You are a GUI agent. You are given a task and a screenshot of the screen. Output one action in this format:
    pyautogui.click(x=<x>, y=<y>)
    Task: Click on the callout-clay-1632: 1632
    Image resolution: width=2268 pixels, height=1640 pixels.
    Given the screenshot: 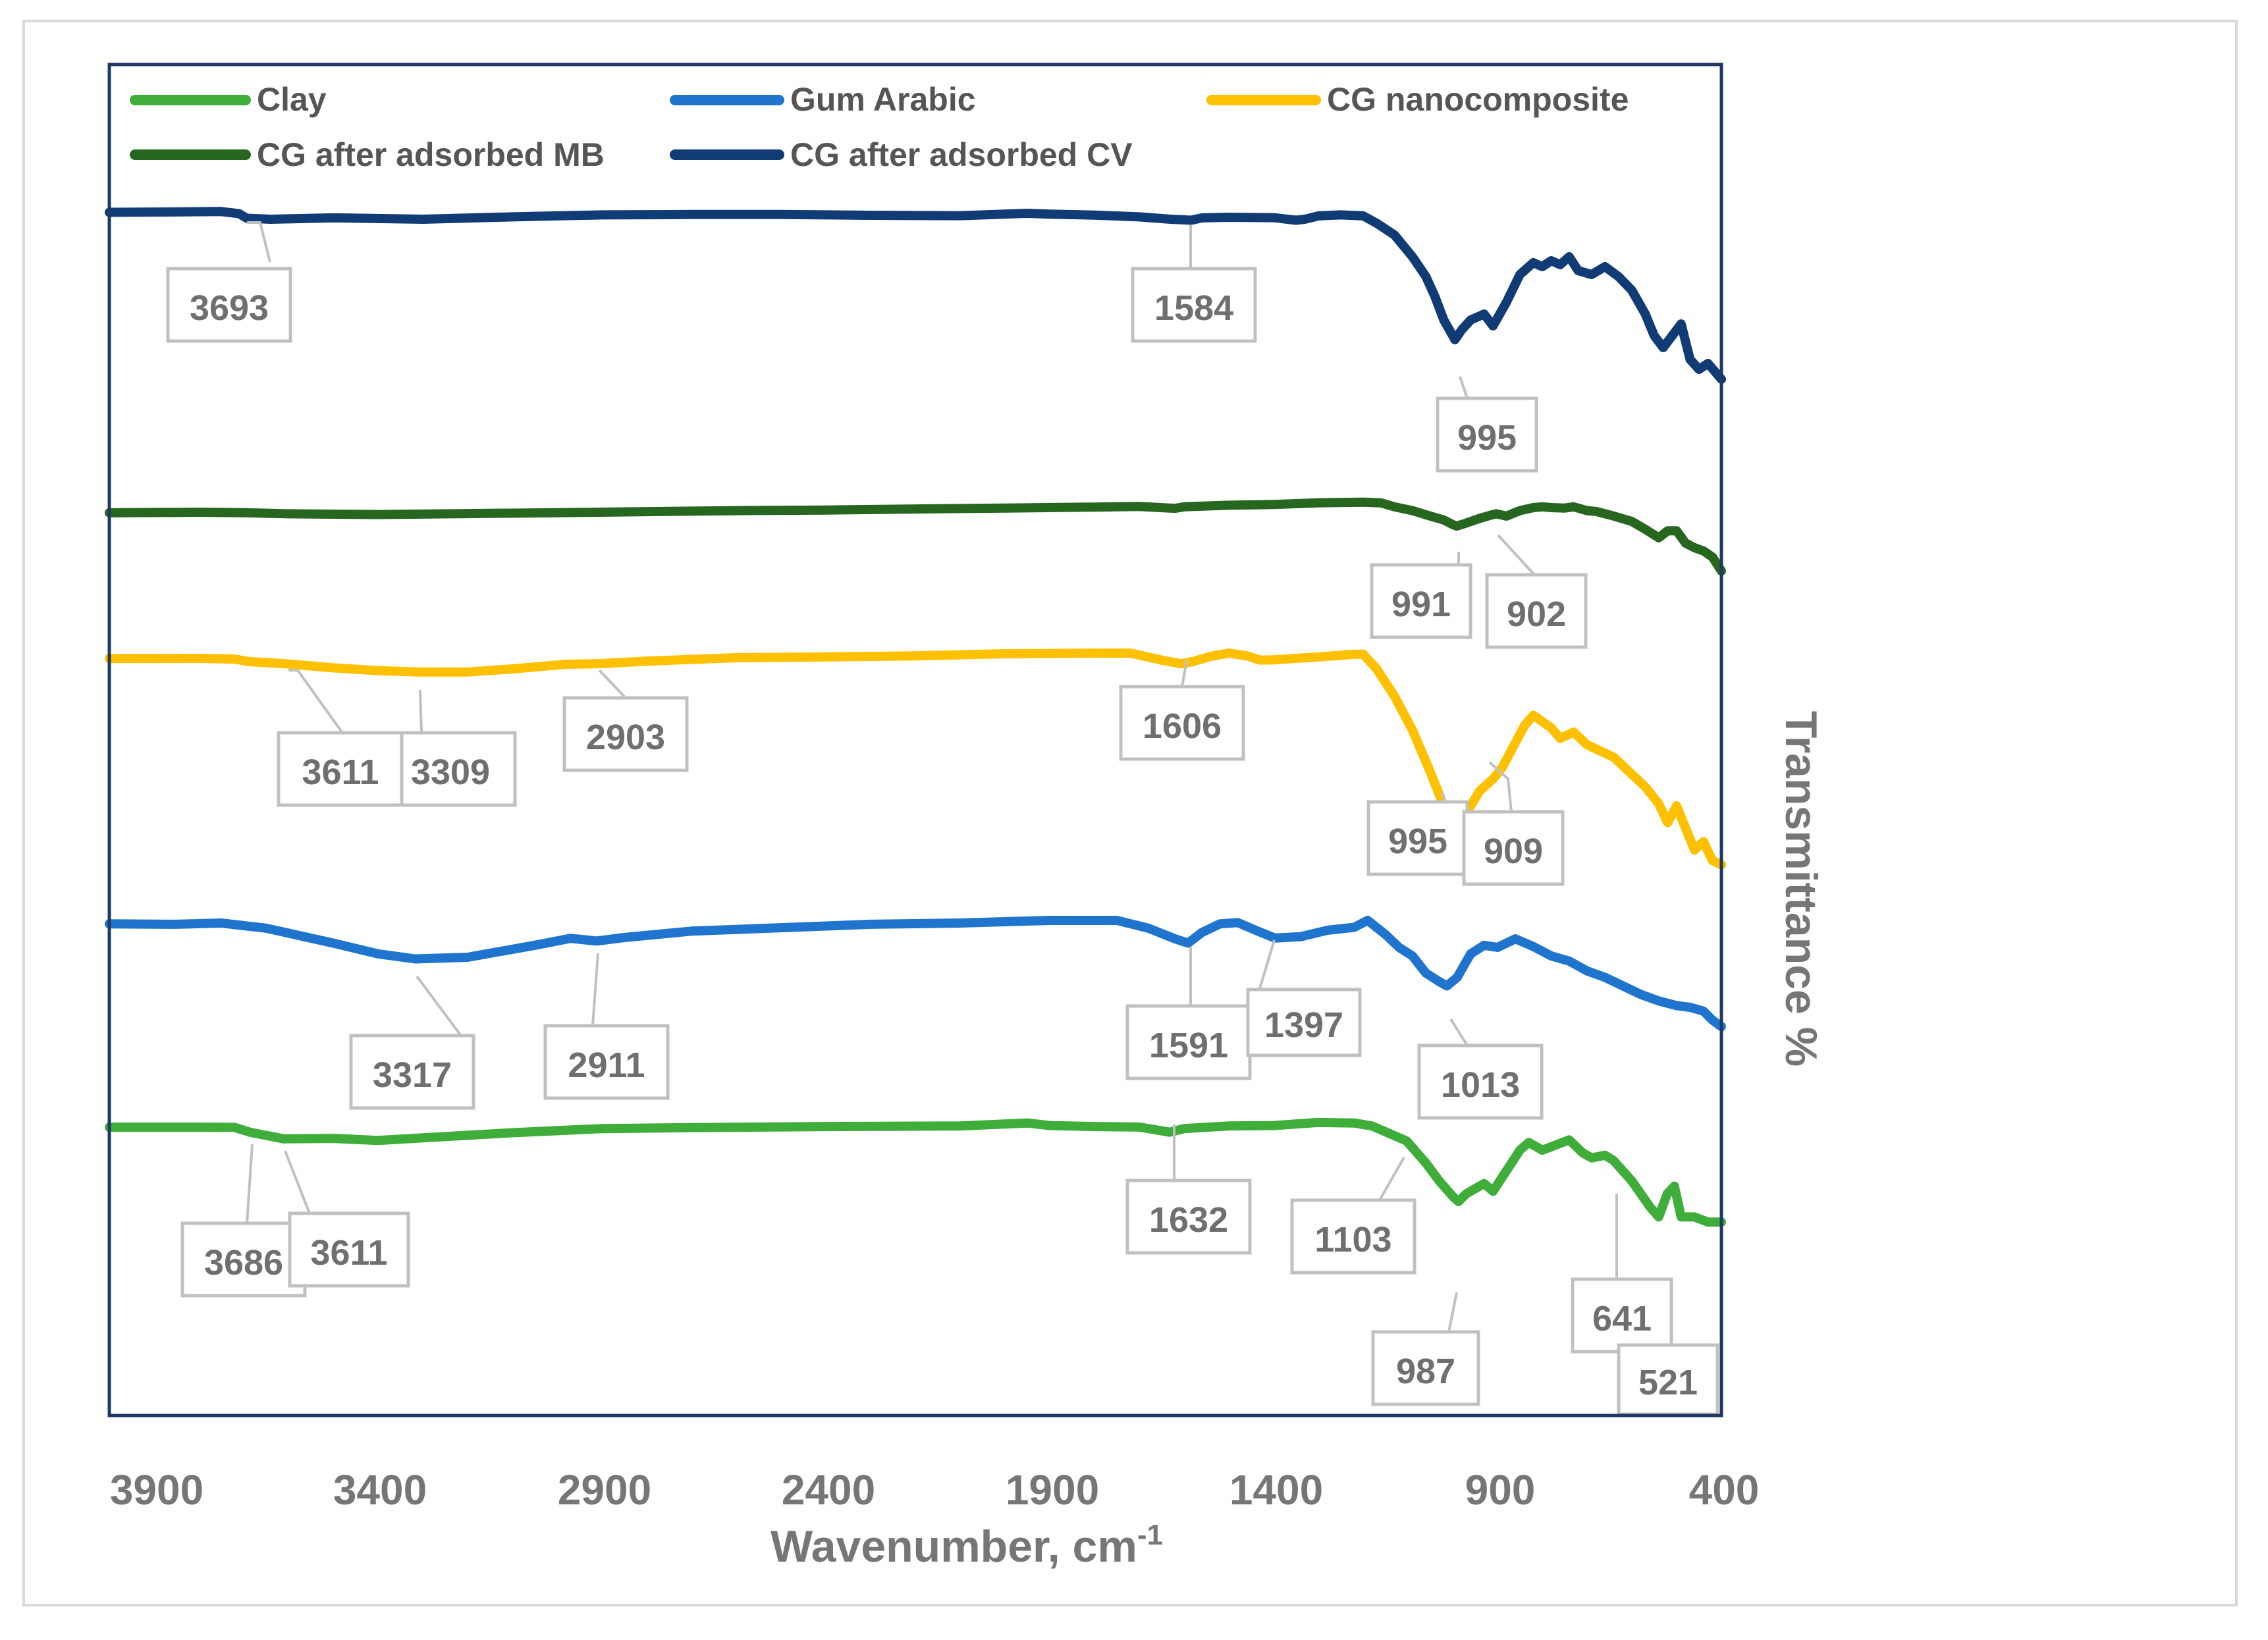 What is the action you would take?
    pyautogui.click(x=1189, y=1189)
    